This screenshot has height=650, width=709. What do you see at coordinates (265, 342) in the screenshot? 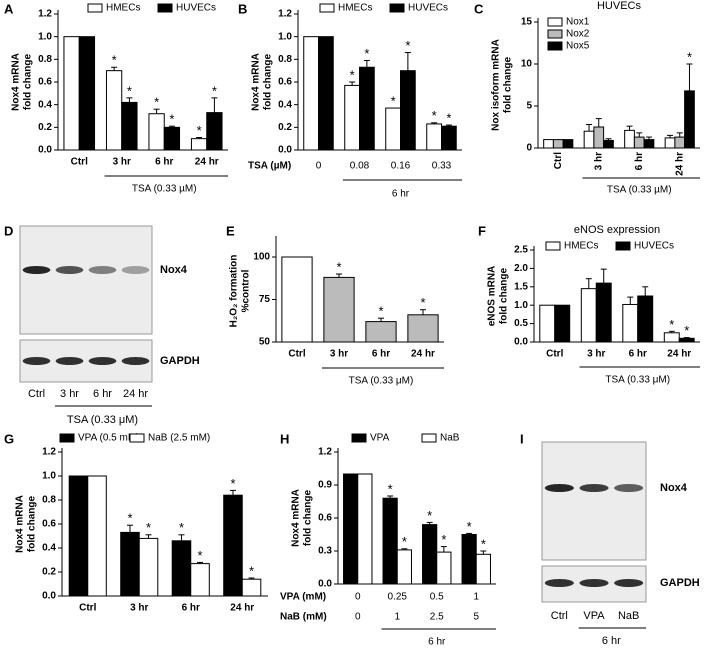
I see `y-tick-label: 50` at bounding box center [265, 342].